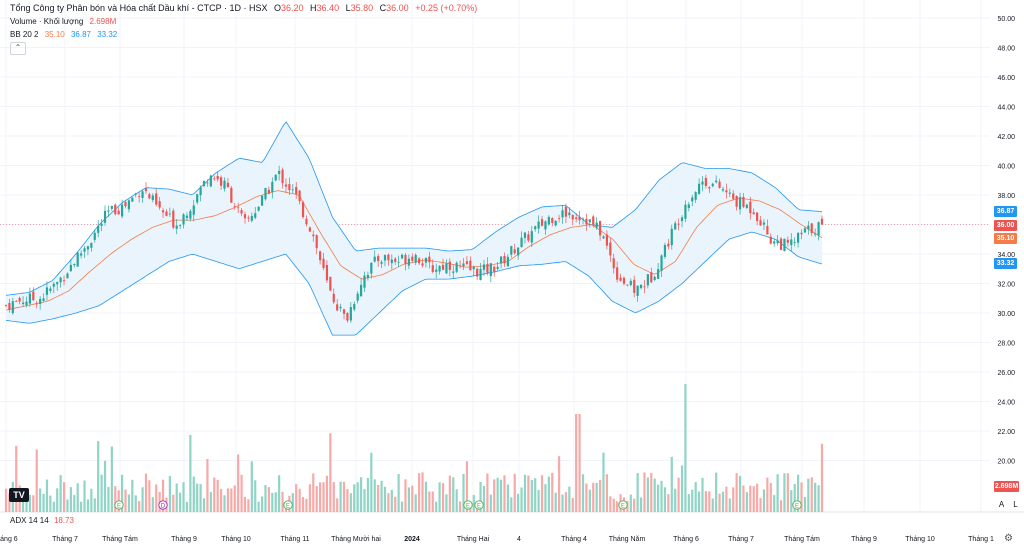 This screenshot has width=1024, height=549. Describe the element at coordinates (65, 34) in the screenshot. I see `bb-legend: BB 20 2 35.10 36.87 33.32` at that location.